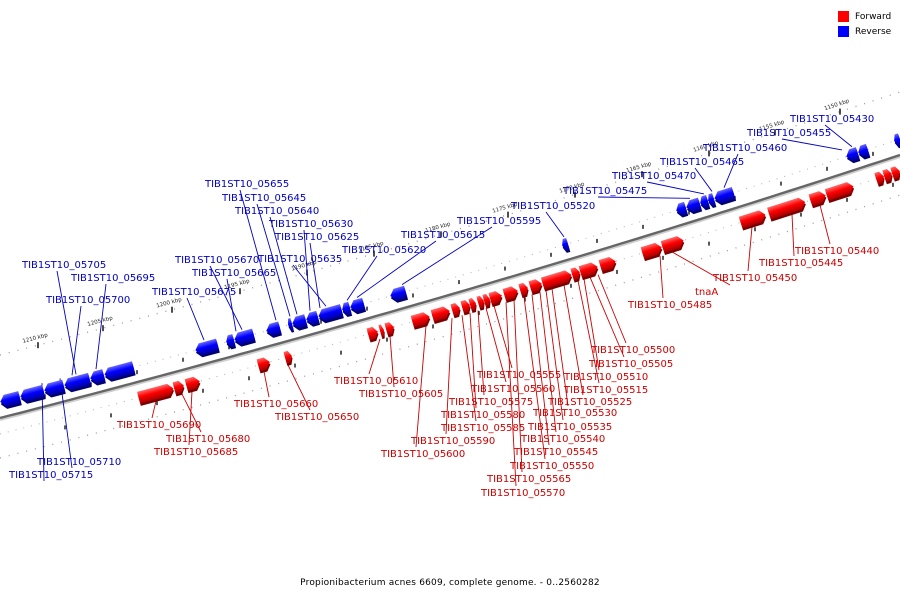 This screenshot has width=900, height=600. What do you see at coordinates (246, 184) in the screenshot?
I see `reverse-gene-label: TIB1ST10_05655` at bounding box center [246, 184].